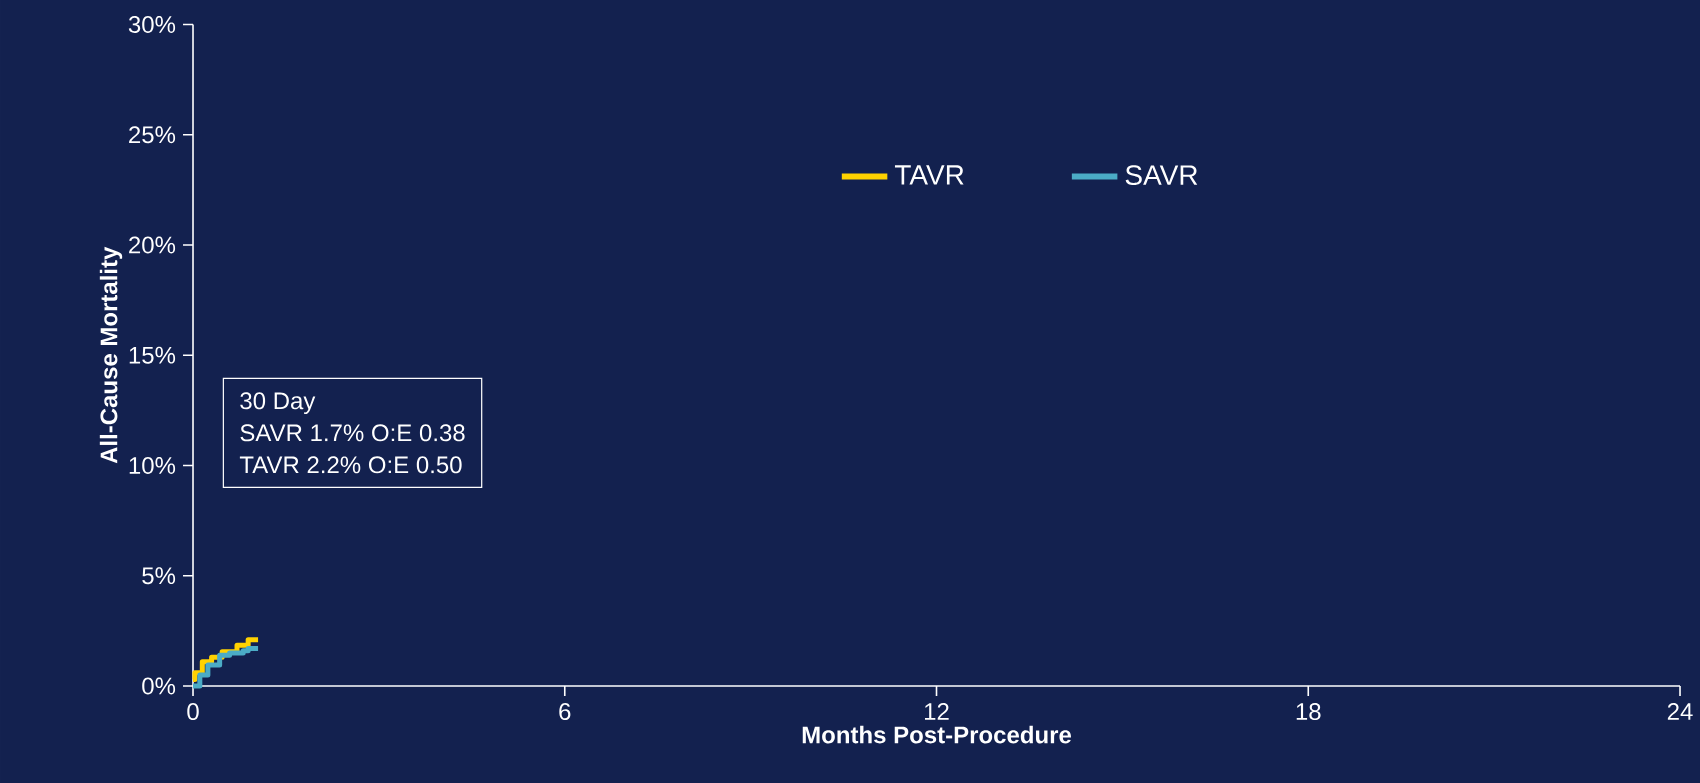  I want to click on y-tick-label: 30%, so click(152, 24).